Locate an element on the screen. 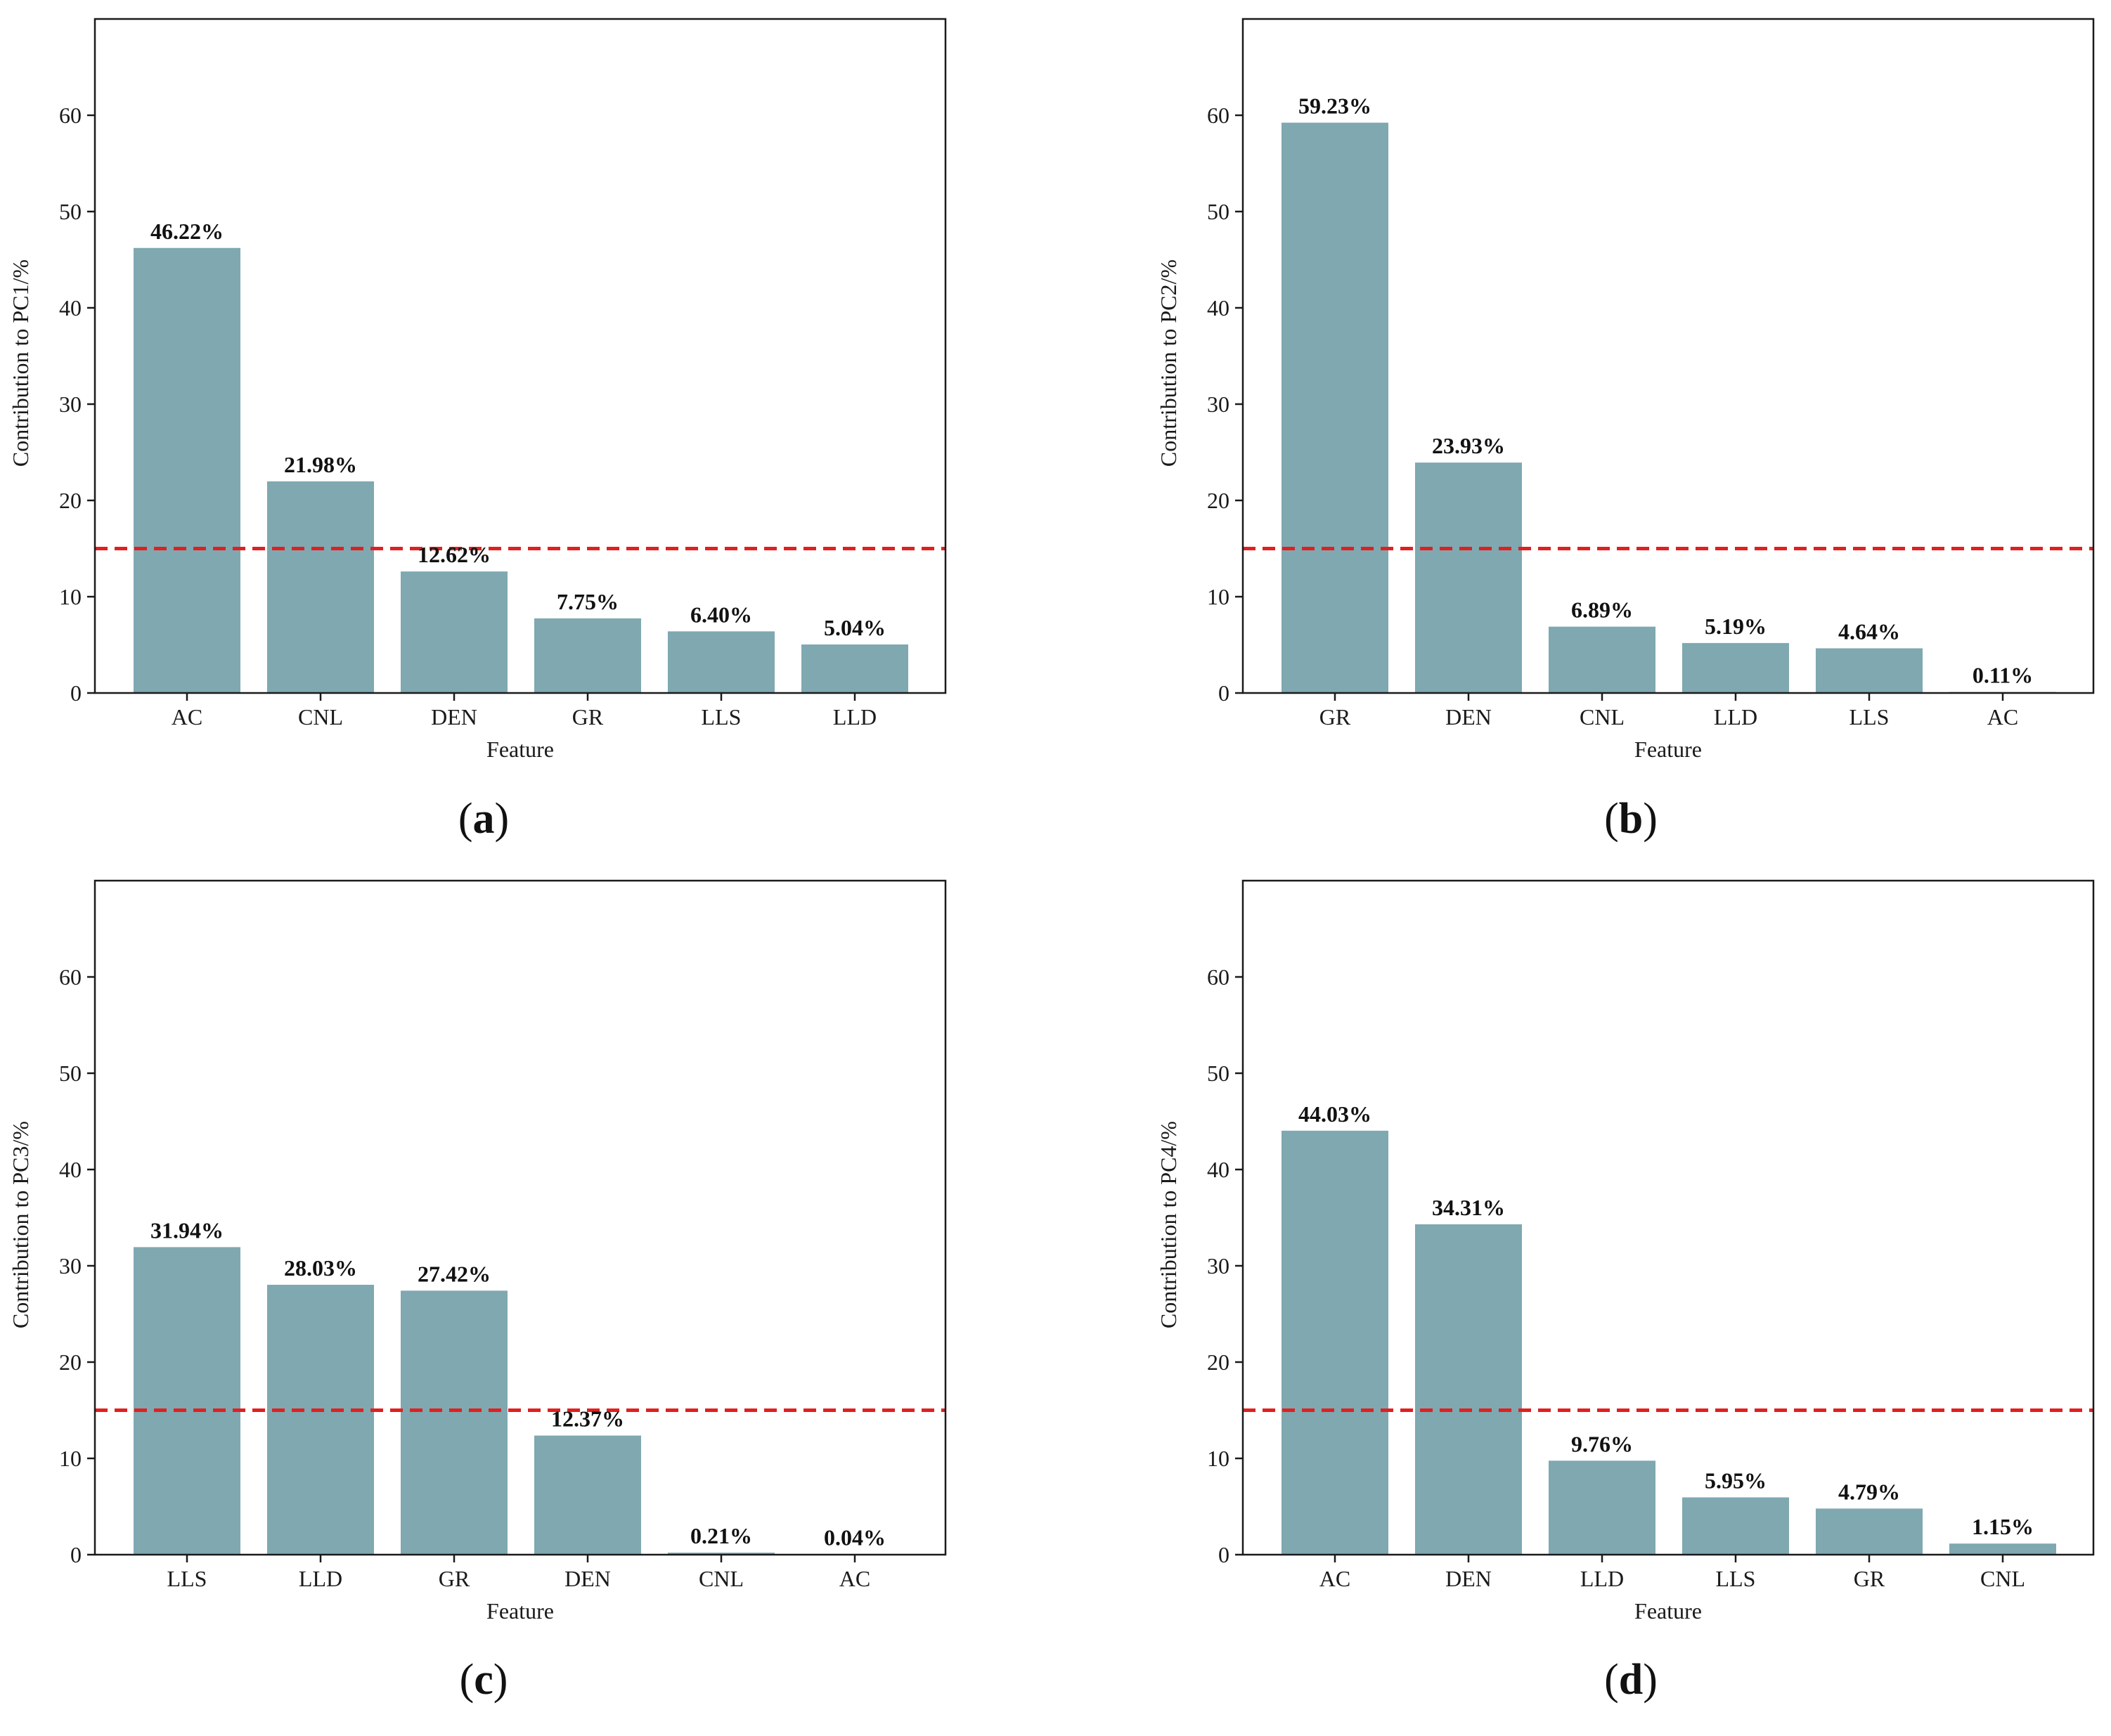  data-label: 5.95% is located at coordinates (1736, 1480).